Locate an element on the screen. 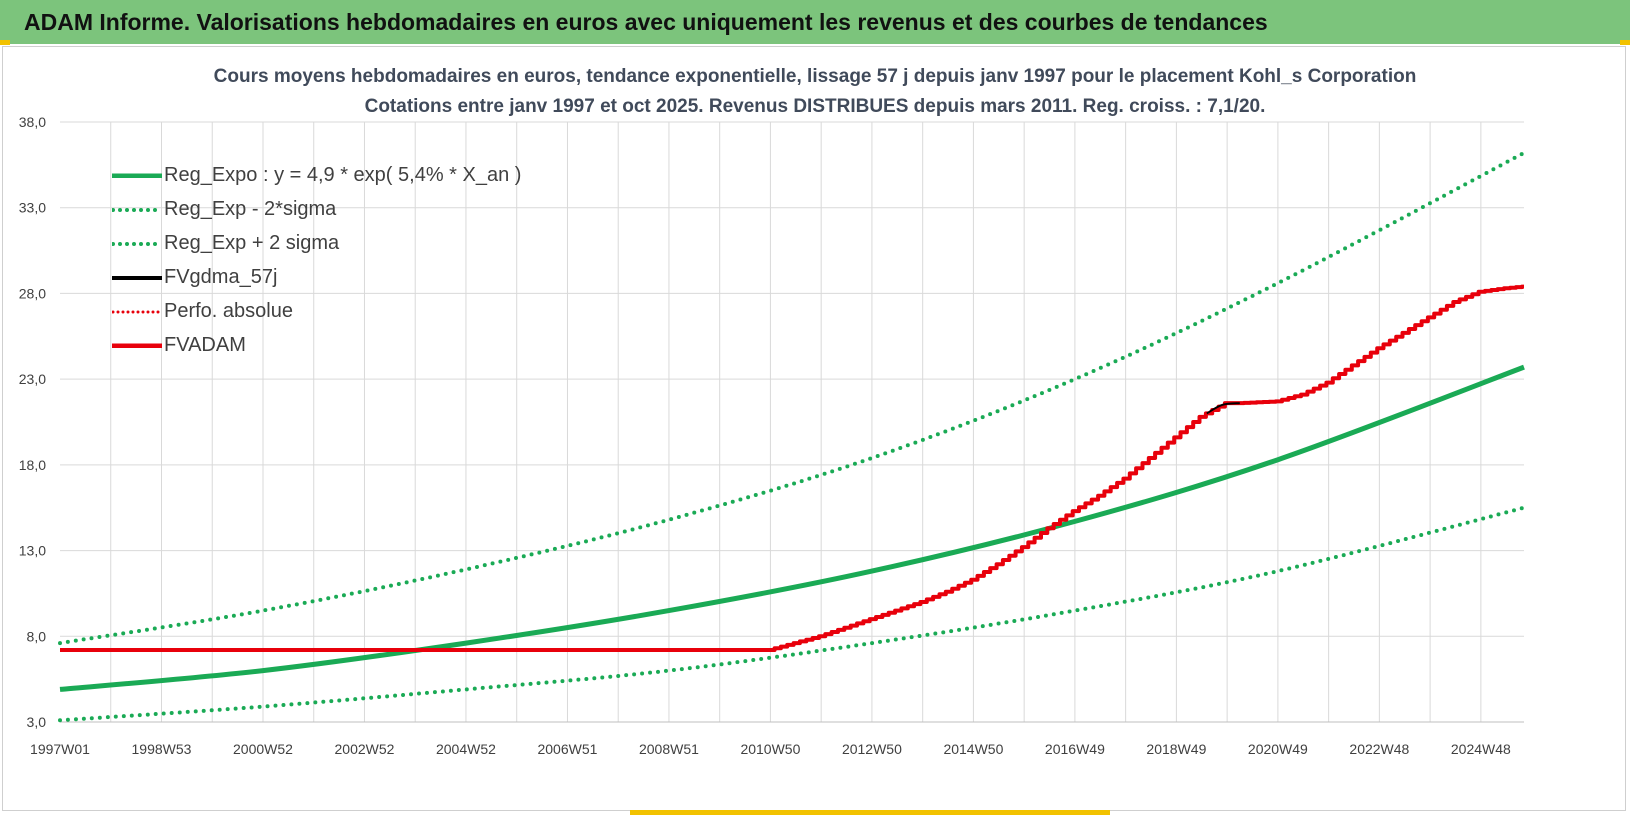 The width and height of the screenshot is (1630, 815). y-tick-label: 28,0 is located at coordinates (32, 293).